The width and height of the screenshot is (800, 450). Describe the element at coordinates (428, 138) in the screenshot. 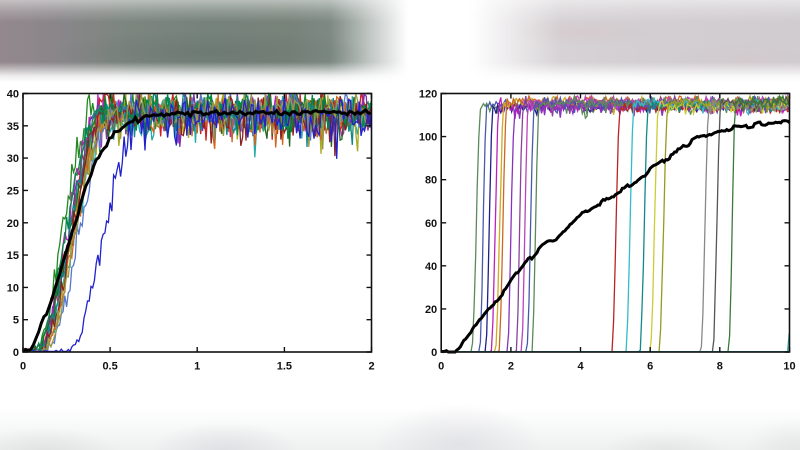

I see `svg-text: 100` at that location.